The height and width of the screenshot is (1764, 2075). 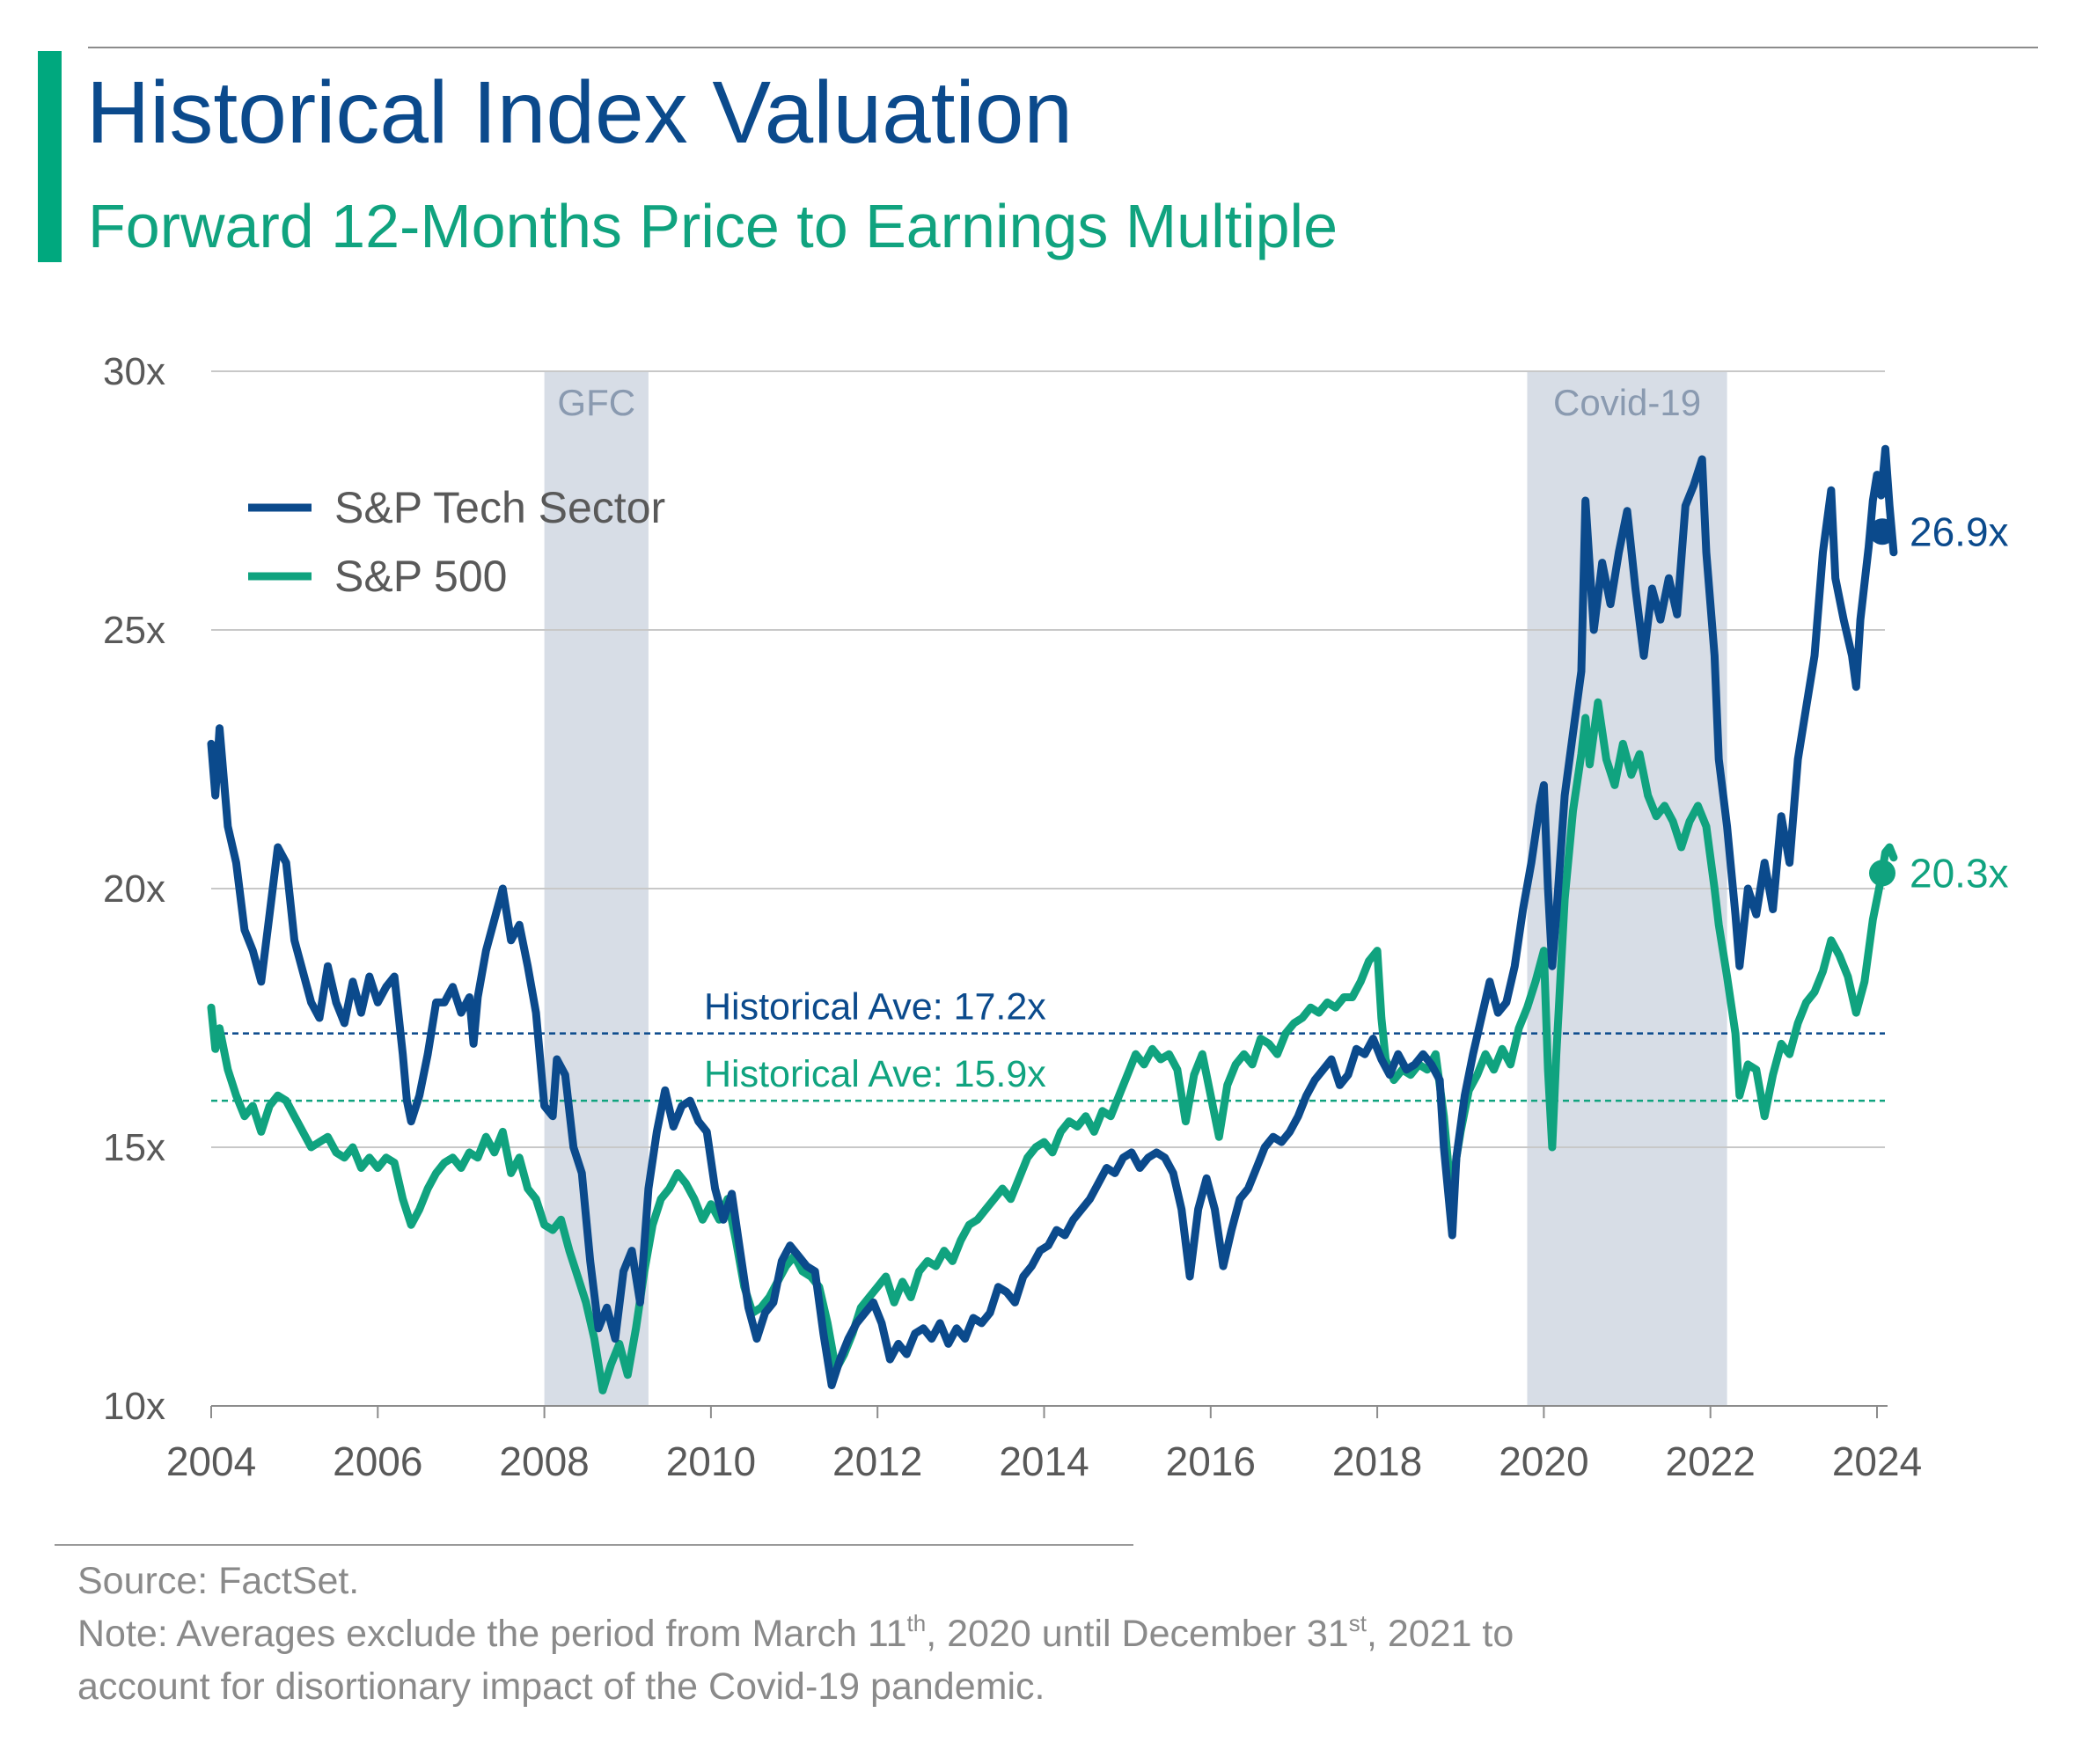 What do you see at coordinates (1959, 531) in the screenshot?
I see `end-value-label-tech: 26.9x` at bounding box center [1959, 531].